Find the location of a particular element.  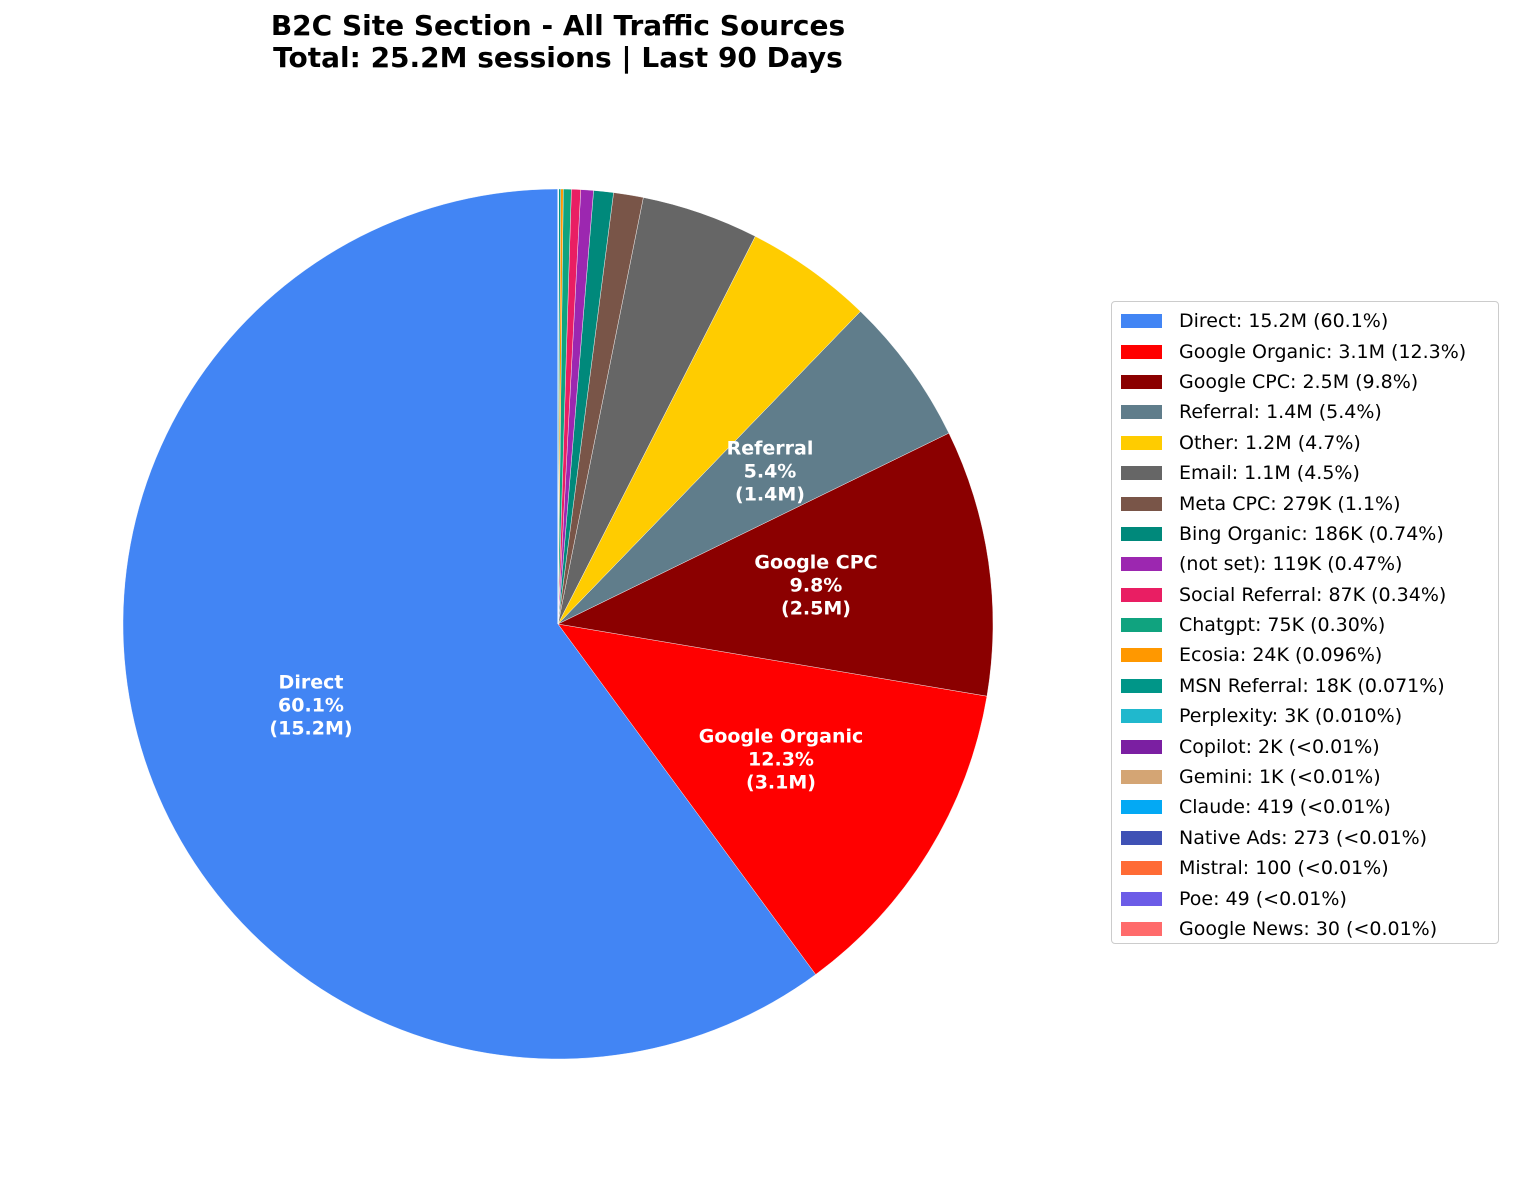

legend-label: Social Referral: 87K (0.34%) is located at coordinates (1313, 594).